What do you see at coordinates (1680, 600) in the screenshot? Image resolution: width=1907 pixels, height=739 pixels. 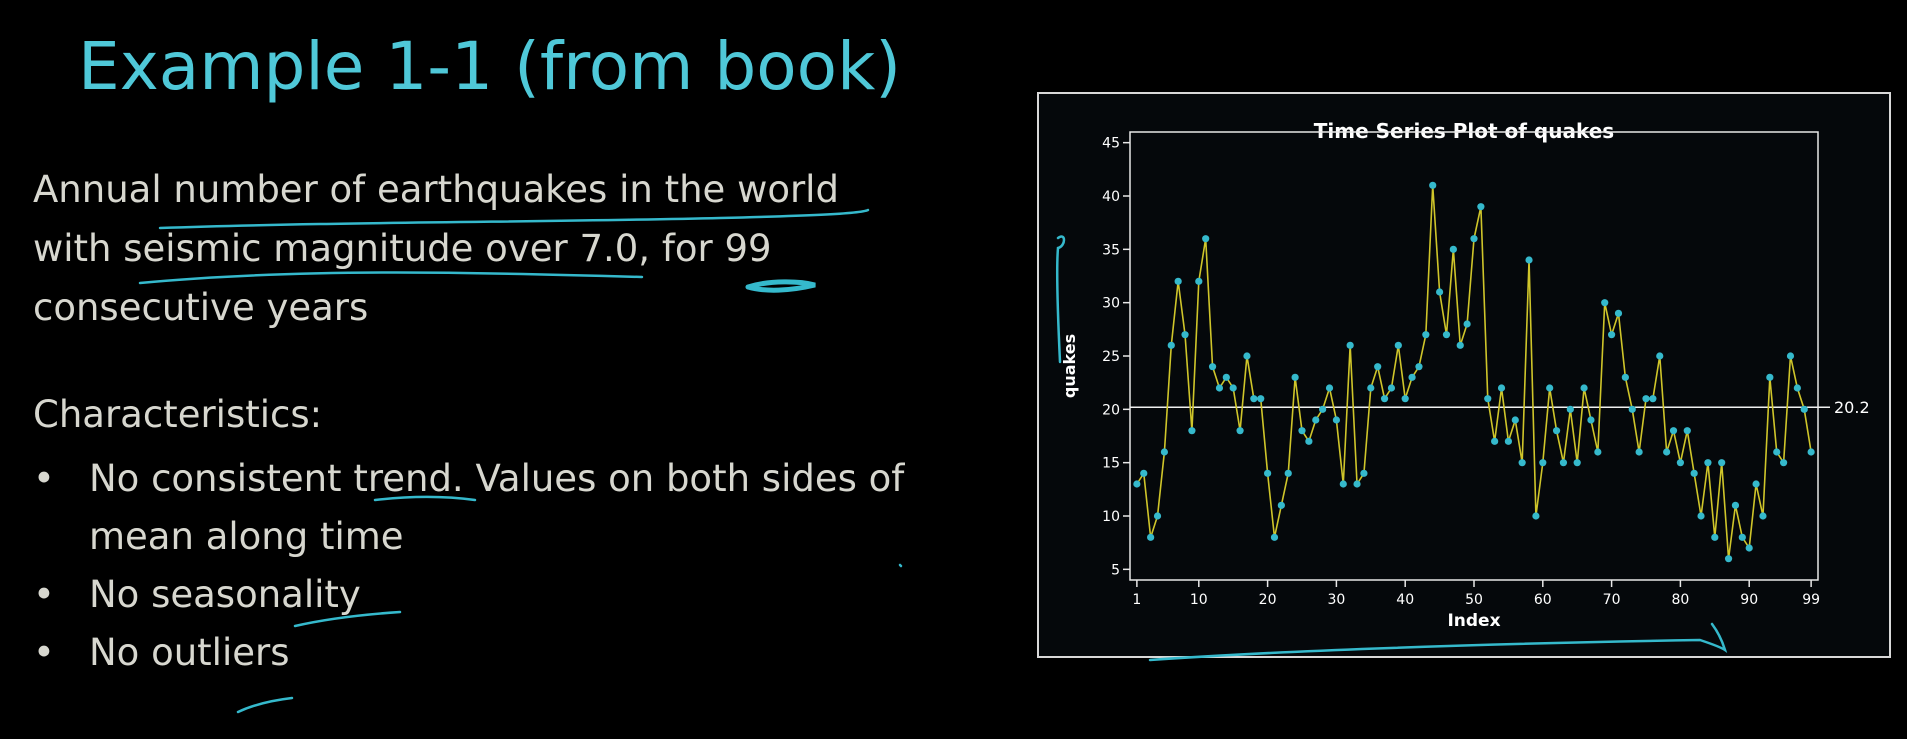 I see `x-tick-label: 80` at bounding box center [1680, 600].